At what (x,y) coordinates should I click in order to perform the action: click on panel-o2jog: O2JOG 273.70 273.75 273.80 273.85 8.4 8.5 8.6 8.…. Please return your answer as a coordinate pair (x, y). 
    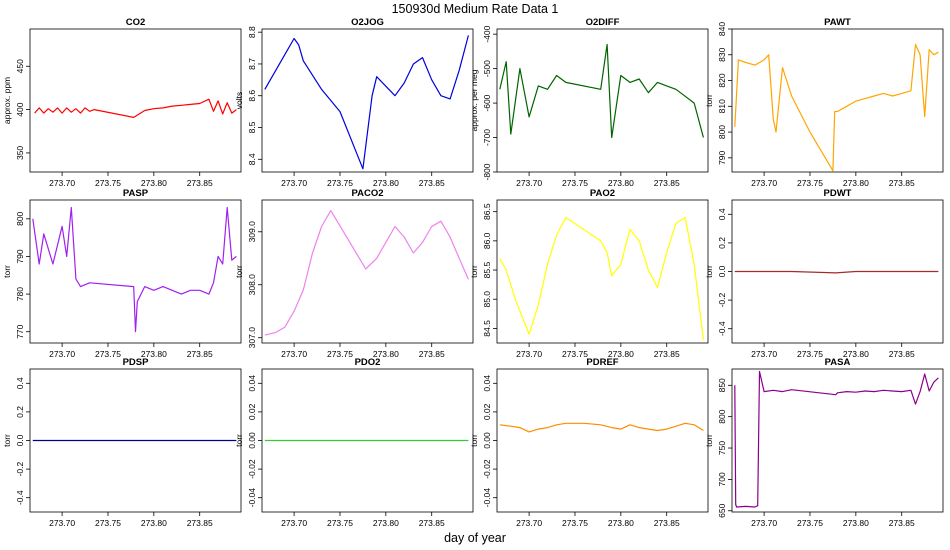
    Looking at the image, I should click on (354, 102).